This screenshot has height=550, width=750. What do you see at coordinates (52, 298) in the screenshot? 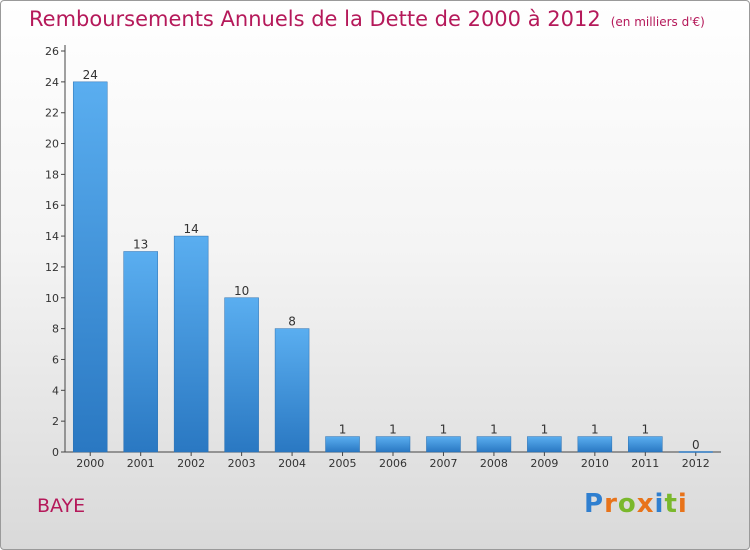
I see `y-tick-label: 10` at bounding box center [52, 298].